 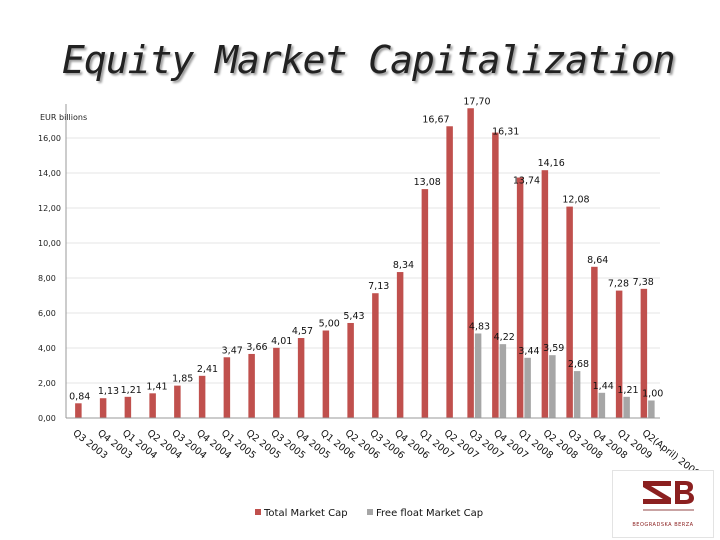 What do you see at coordinates (108, 391) in the screenshot?
I see `data-label-total: 1,13` at bounding box center [108, 391].